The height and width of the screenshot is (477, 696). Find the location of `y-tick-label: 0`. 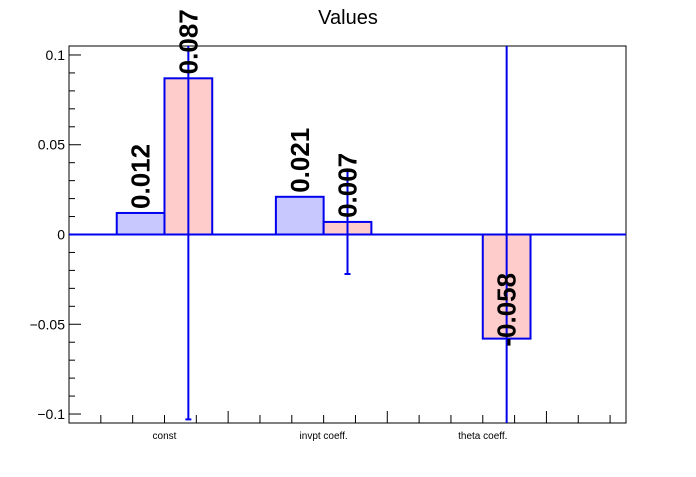

y-tick-label: 0 is located at coordinates (61, 235).